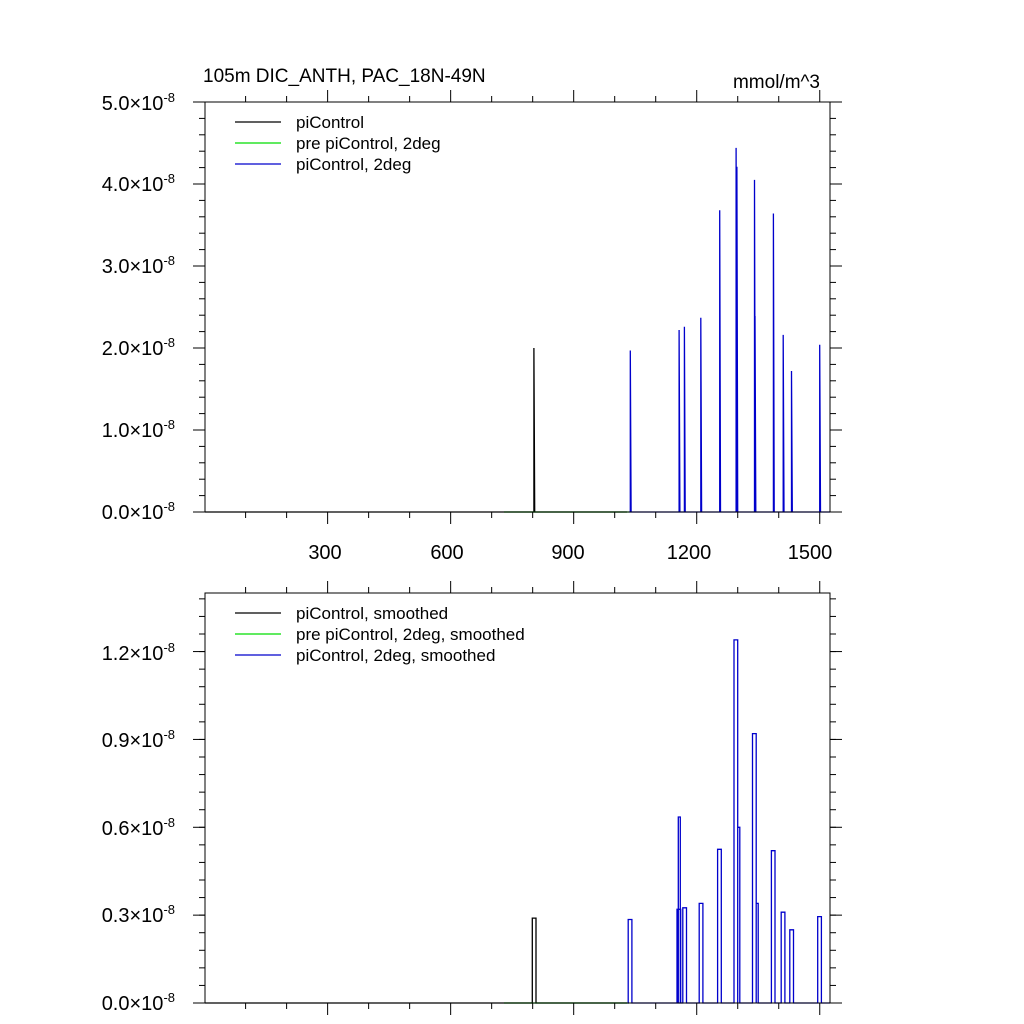 The width and height of the screenshot is (1024, 1024). What do you see at coordinates (372, 613) in the screenshot?
I see `legend-label-picontrol-smoothed: piControl, smoothed` at bounding box center [372, 613].